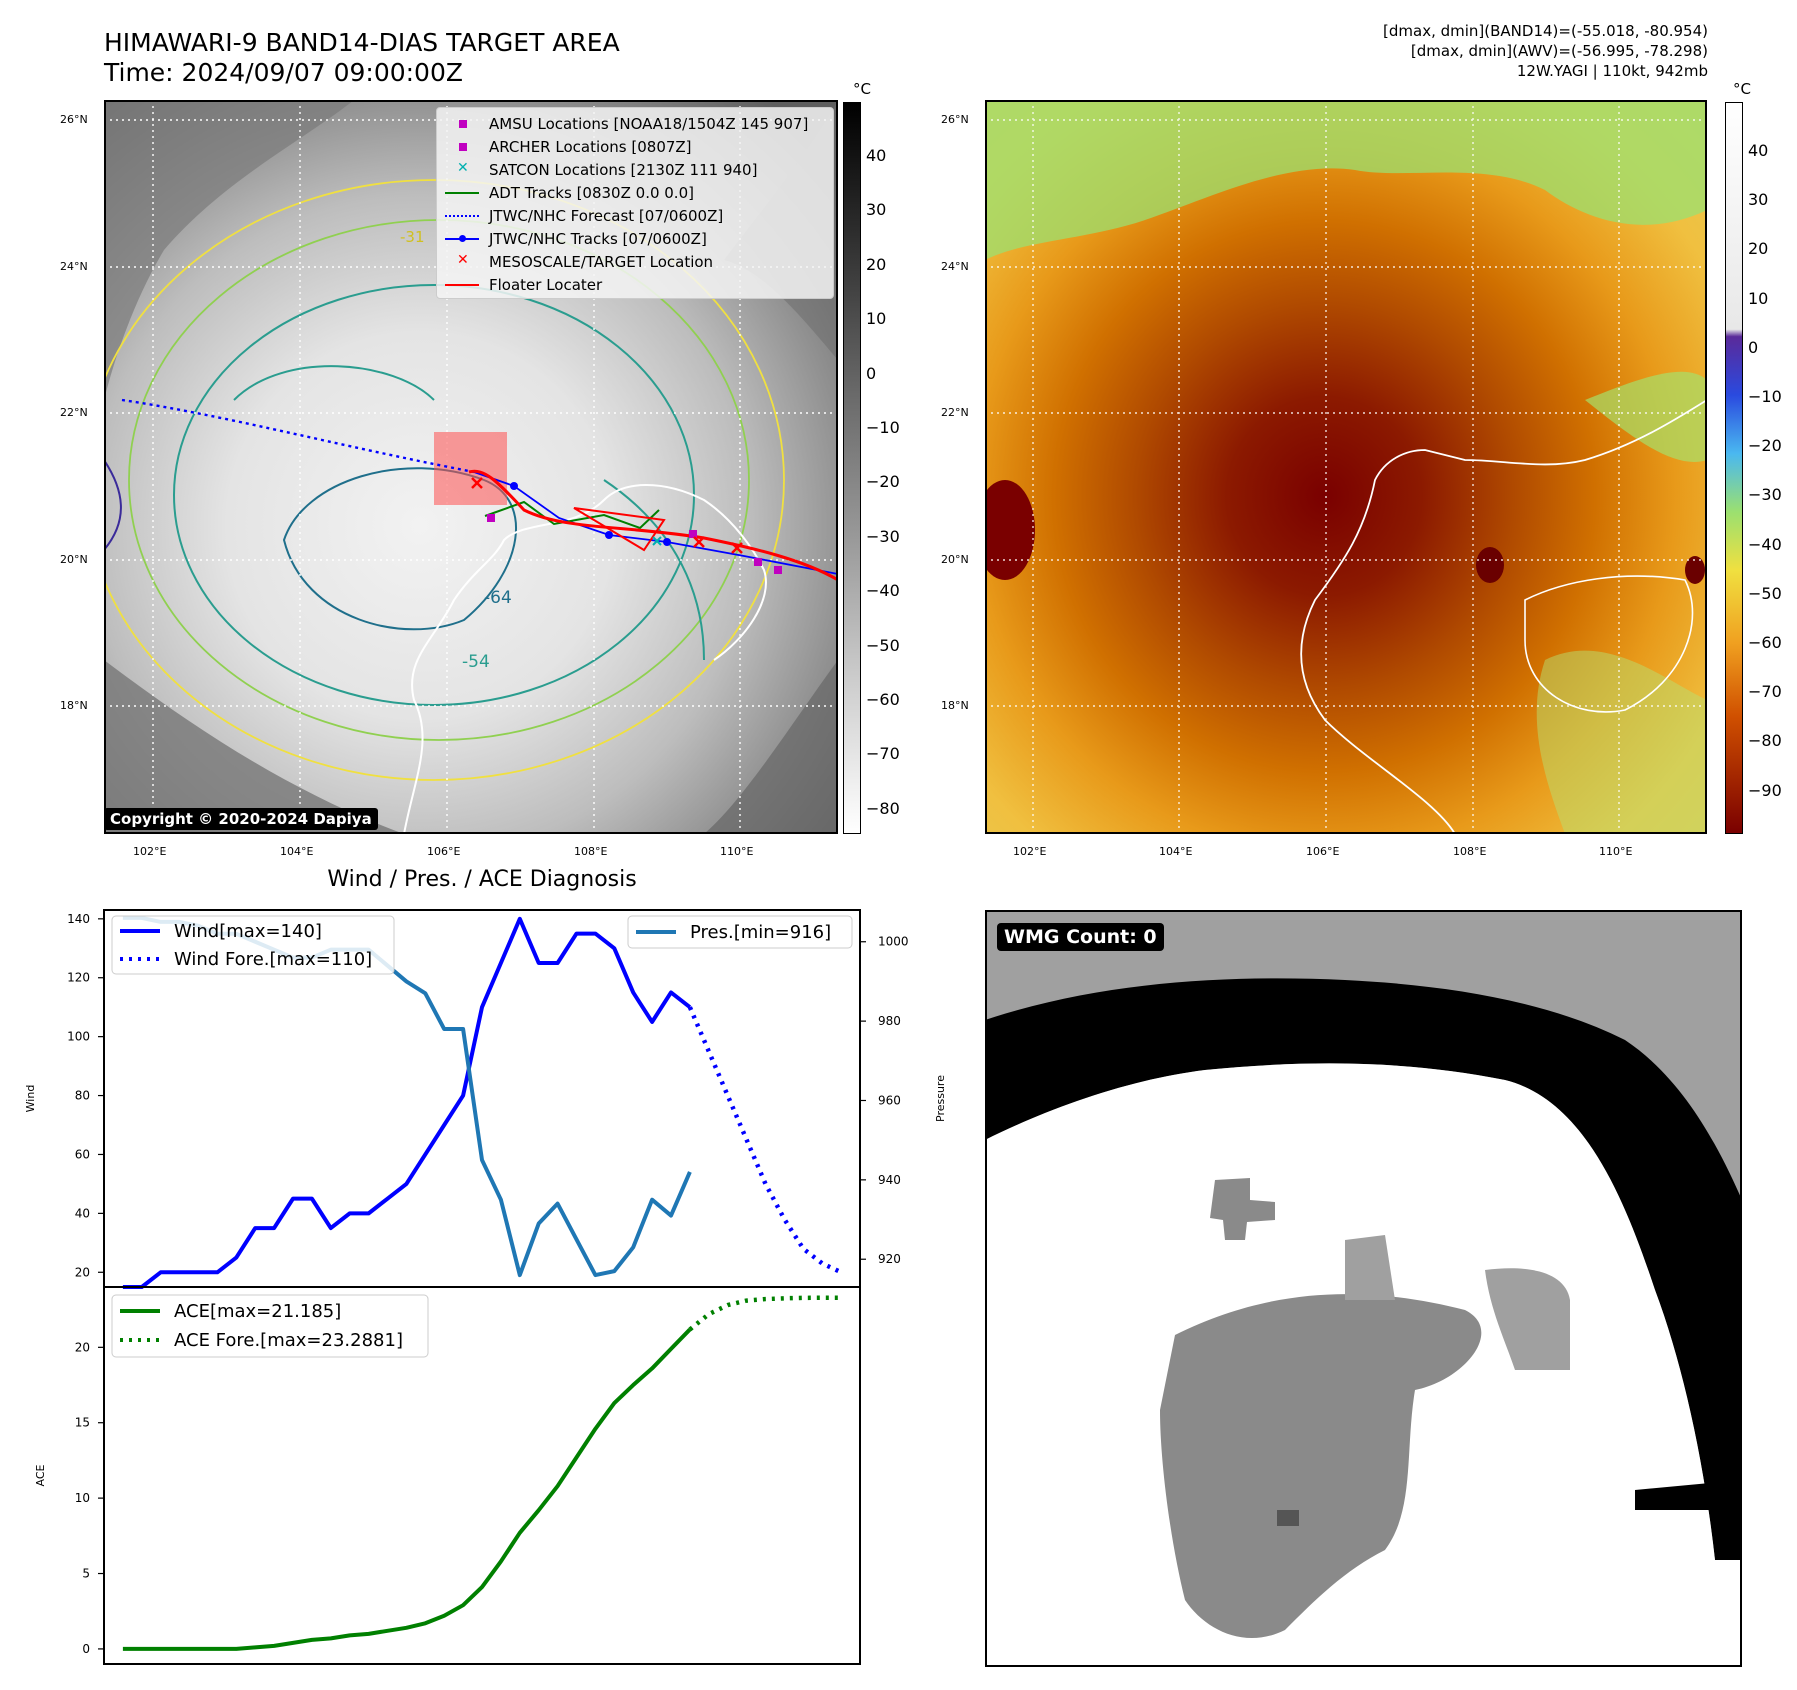 The image size is (1797, 1690). Describe the element at coordinates (649, 124) in the screenshot. I see `legend-label: AMSU Locations [NOAA18/1504Z 145 907]` at that location.